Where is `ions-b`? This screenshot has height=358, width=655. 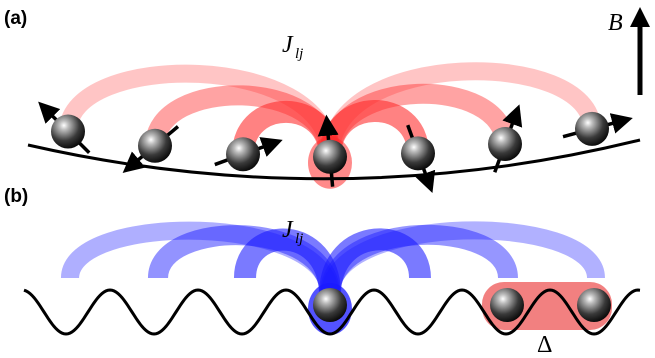
ions-b is located at coordinates (462, 305).